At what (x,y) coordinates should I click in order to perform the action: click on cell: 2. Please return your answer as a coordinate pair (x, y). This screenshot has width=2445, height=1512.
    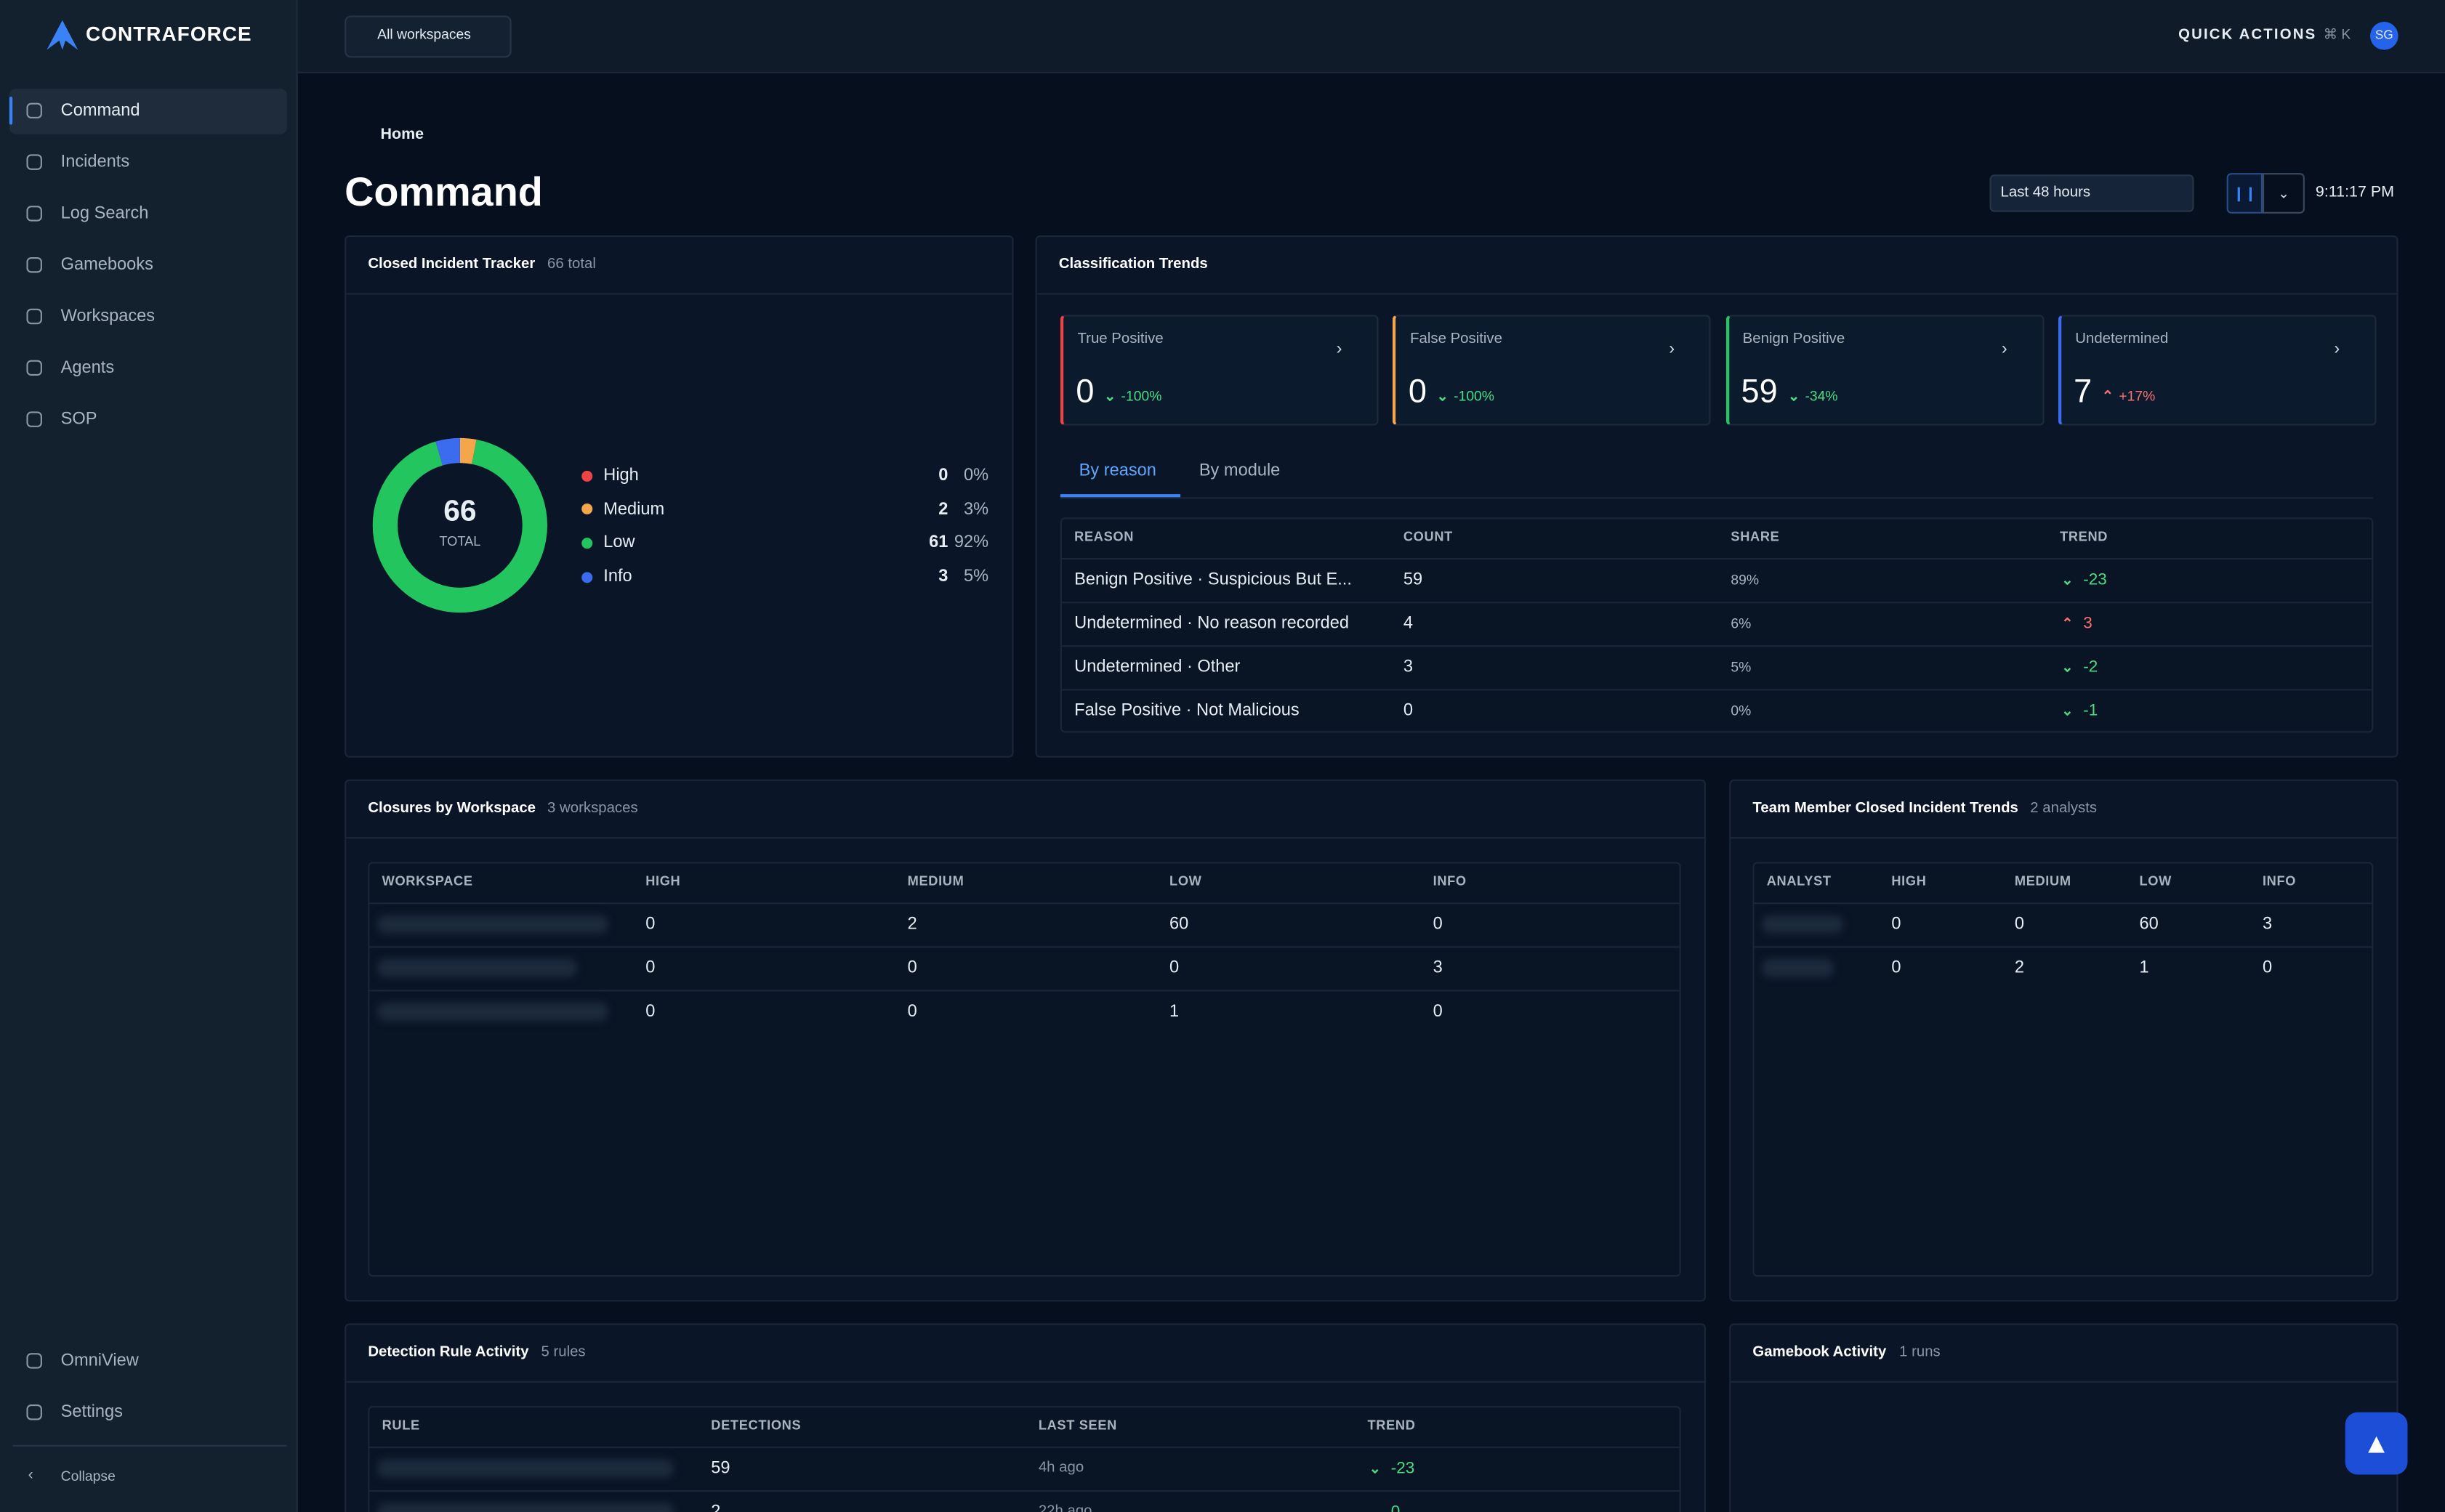
    Looking at the image, I should click on (2019, 968).